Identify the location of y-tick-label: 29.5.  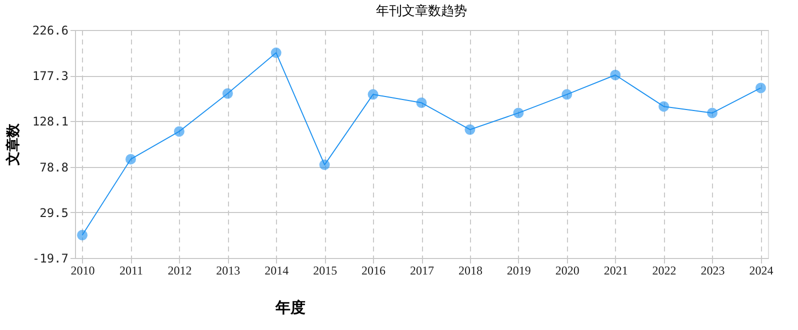
(54, 213).